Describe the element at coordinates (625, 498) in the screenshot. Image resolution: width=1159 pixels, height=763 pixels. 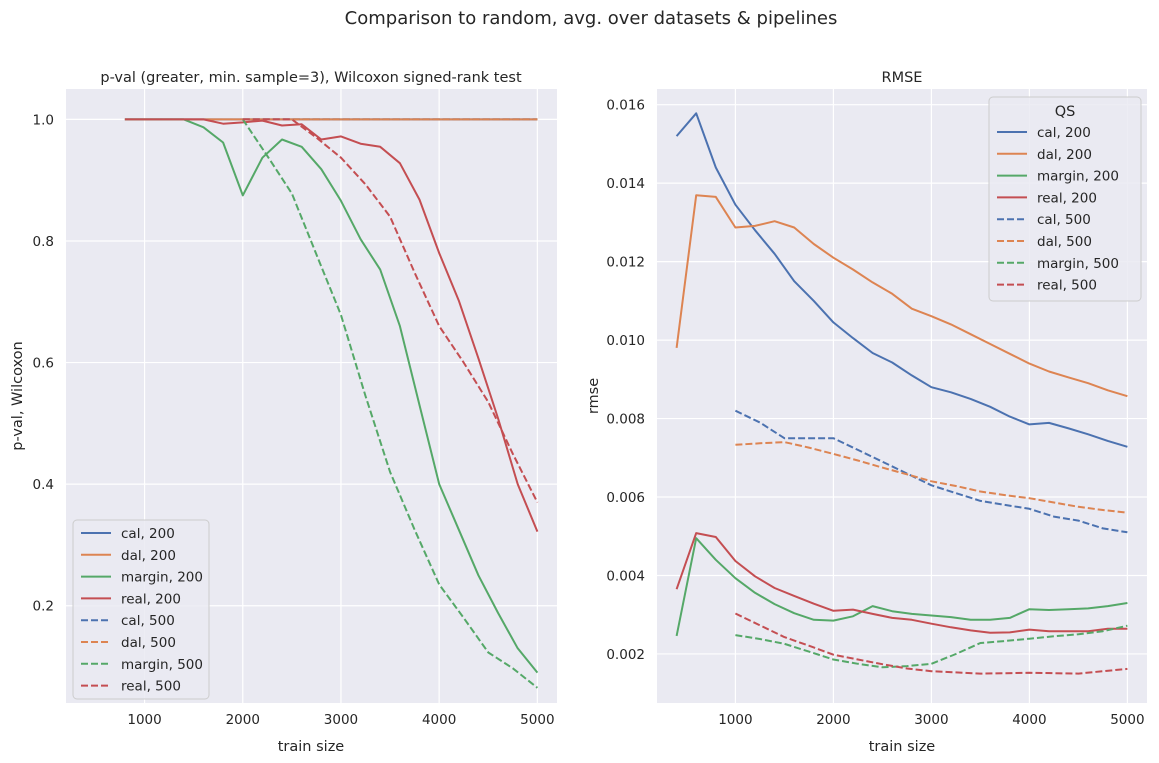
I see `rmse-ytick-label: 0.006` at that location.